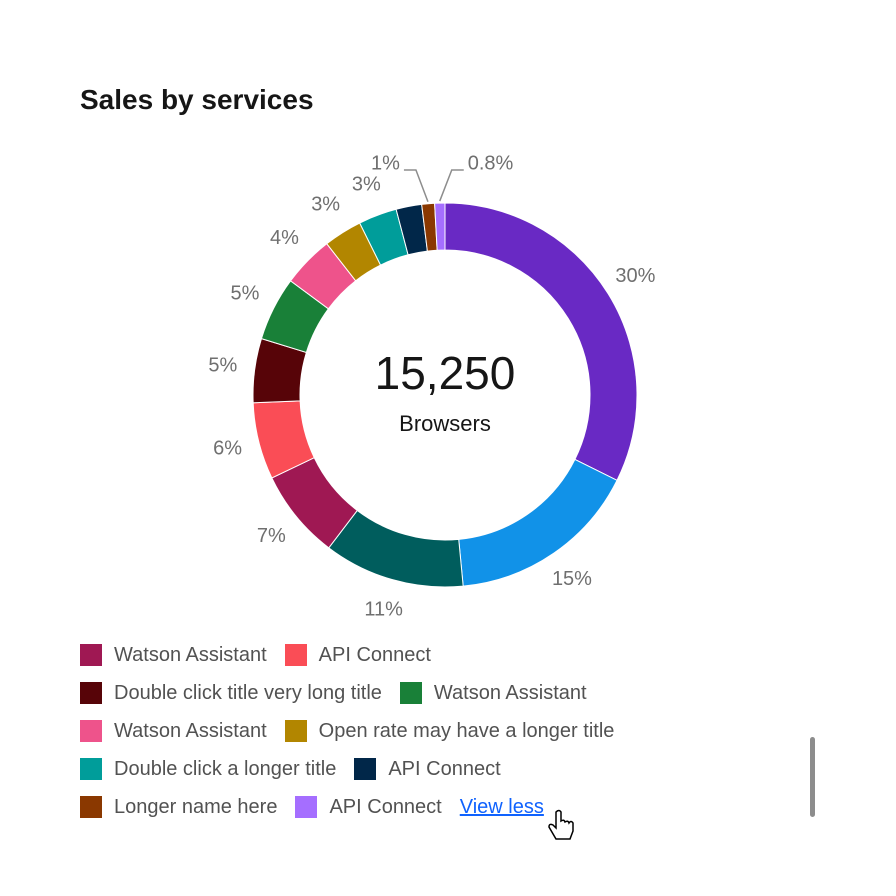  I want to click on legend-item: Double click a longer title, so click(208, 769).